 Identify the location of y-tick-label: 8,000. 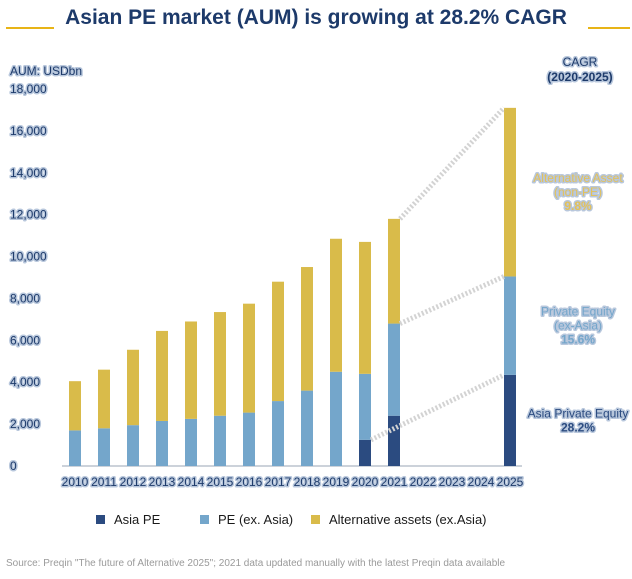
(25, 298).